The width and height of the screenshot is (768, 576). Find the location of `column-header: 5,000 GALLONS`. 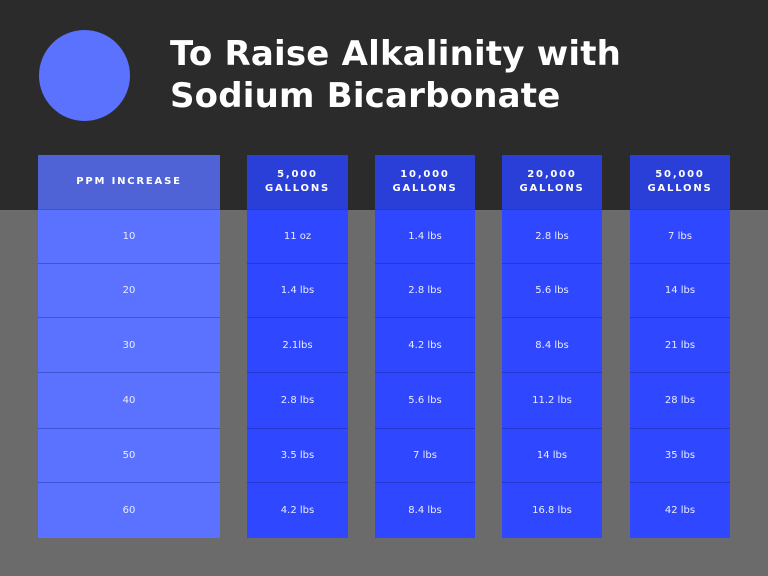

column-header: 5,000 GALLONS is located at coordinates (297, 182).